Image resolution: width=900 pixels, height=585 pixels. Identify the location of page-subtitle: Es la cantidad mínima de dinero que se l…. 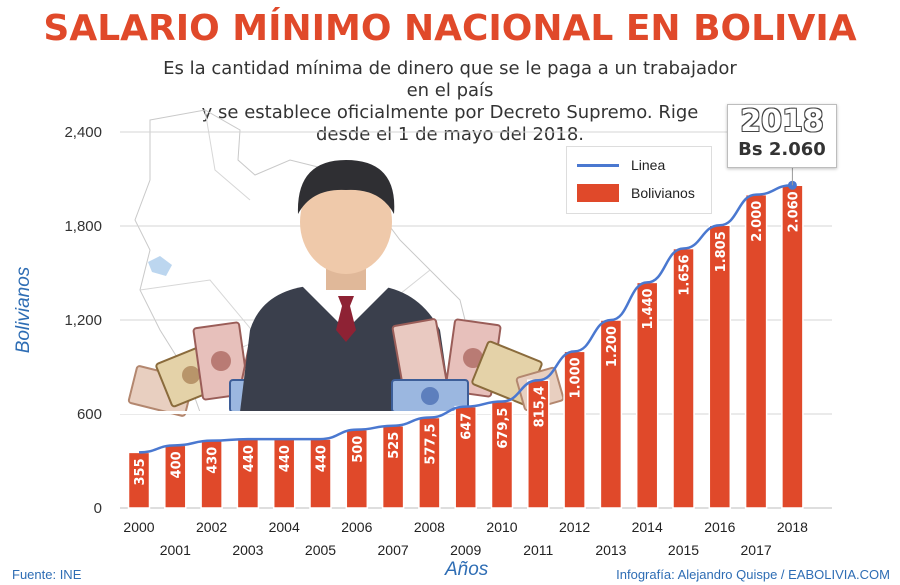
(450, 102).